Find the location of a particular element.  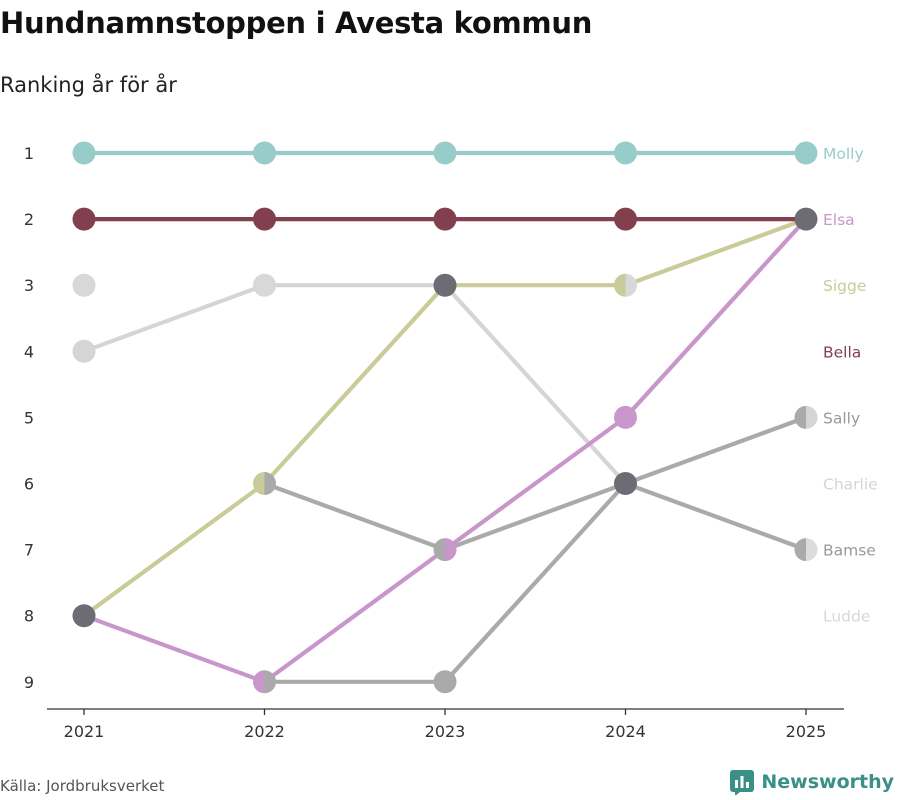

chart-title: Hundnamnstoppen i Avesta kommun is located at coordinates (296, 23).